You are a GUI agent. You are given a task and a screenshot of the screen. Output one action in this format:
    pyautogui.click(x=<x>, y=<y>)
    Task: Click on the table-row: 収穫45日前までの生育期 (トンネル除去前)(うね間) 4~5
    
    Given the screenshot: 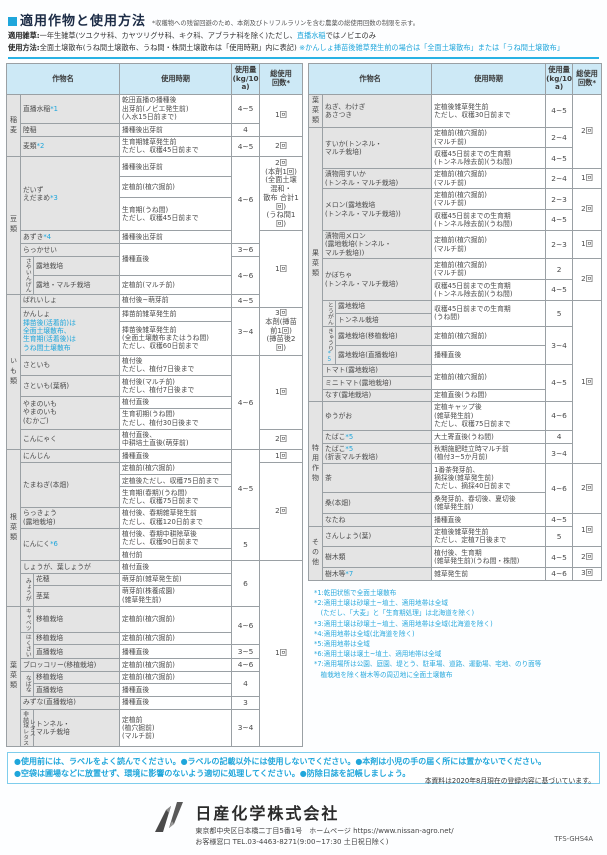 What is the action you would take?
    pyautogui.click(x=455, y=290)
    